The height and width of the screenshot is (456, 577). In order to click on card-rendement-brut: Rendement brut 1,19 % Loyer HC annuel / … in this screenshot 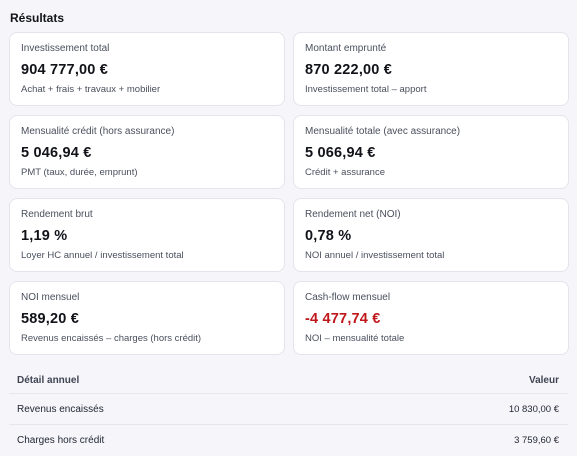, I will do `click(147, 235)`.